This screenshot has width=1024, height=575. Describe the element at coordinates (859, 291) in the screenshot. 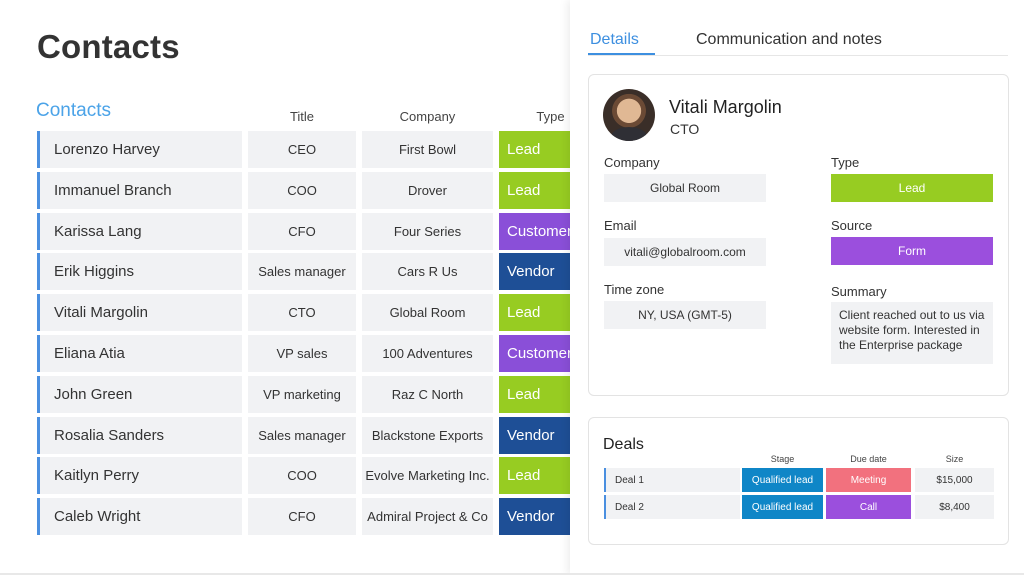

I see `summary-label: Summary` at that location.